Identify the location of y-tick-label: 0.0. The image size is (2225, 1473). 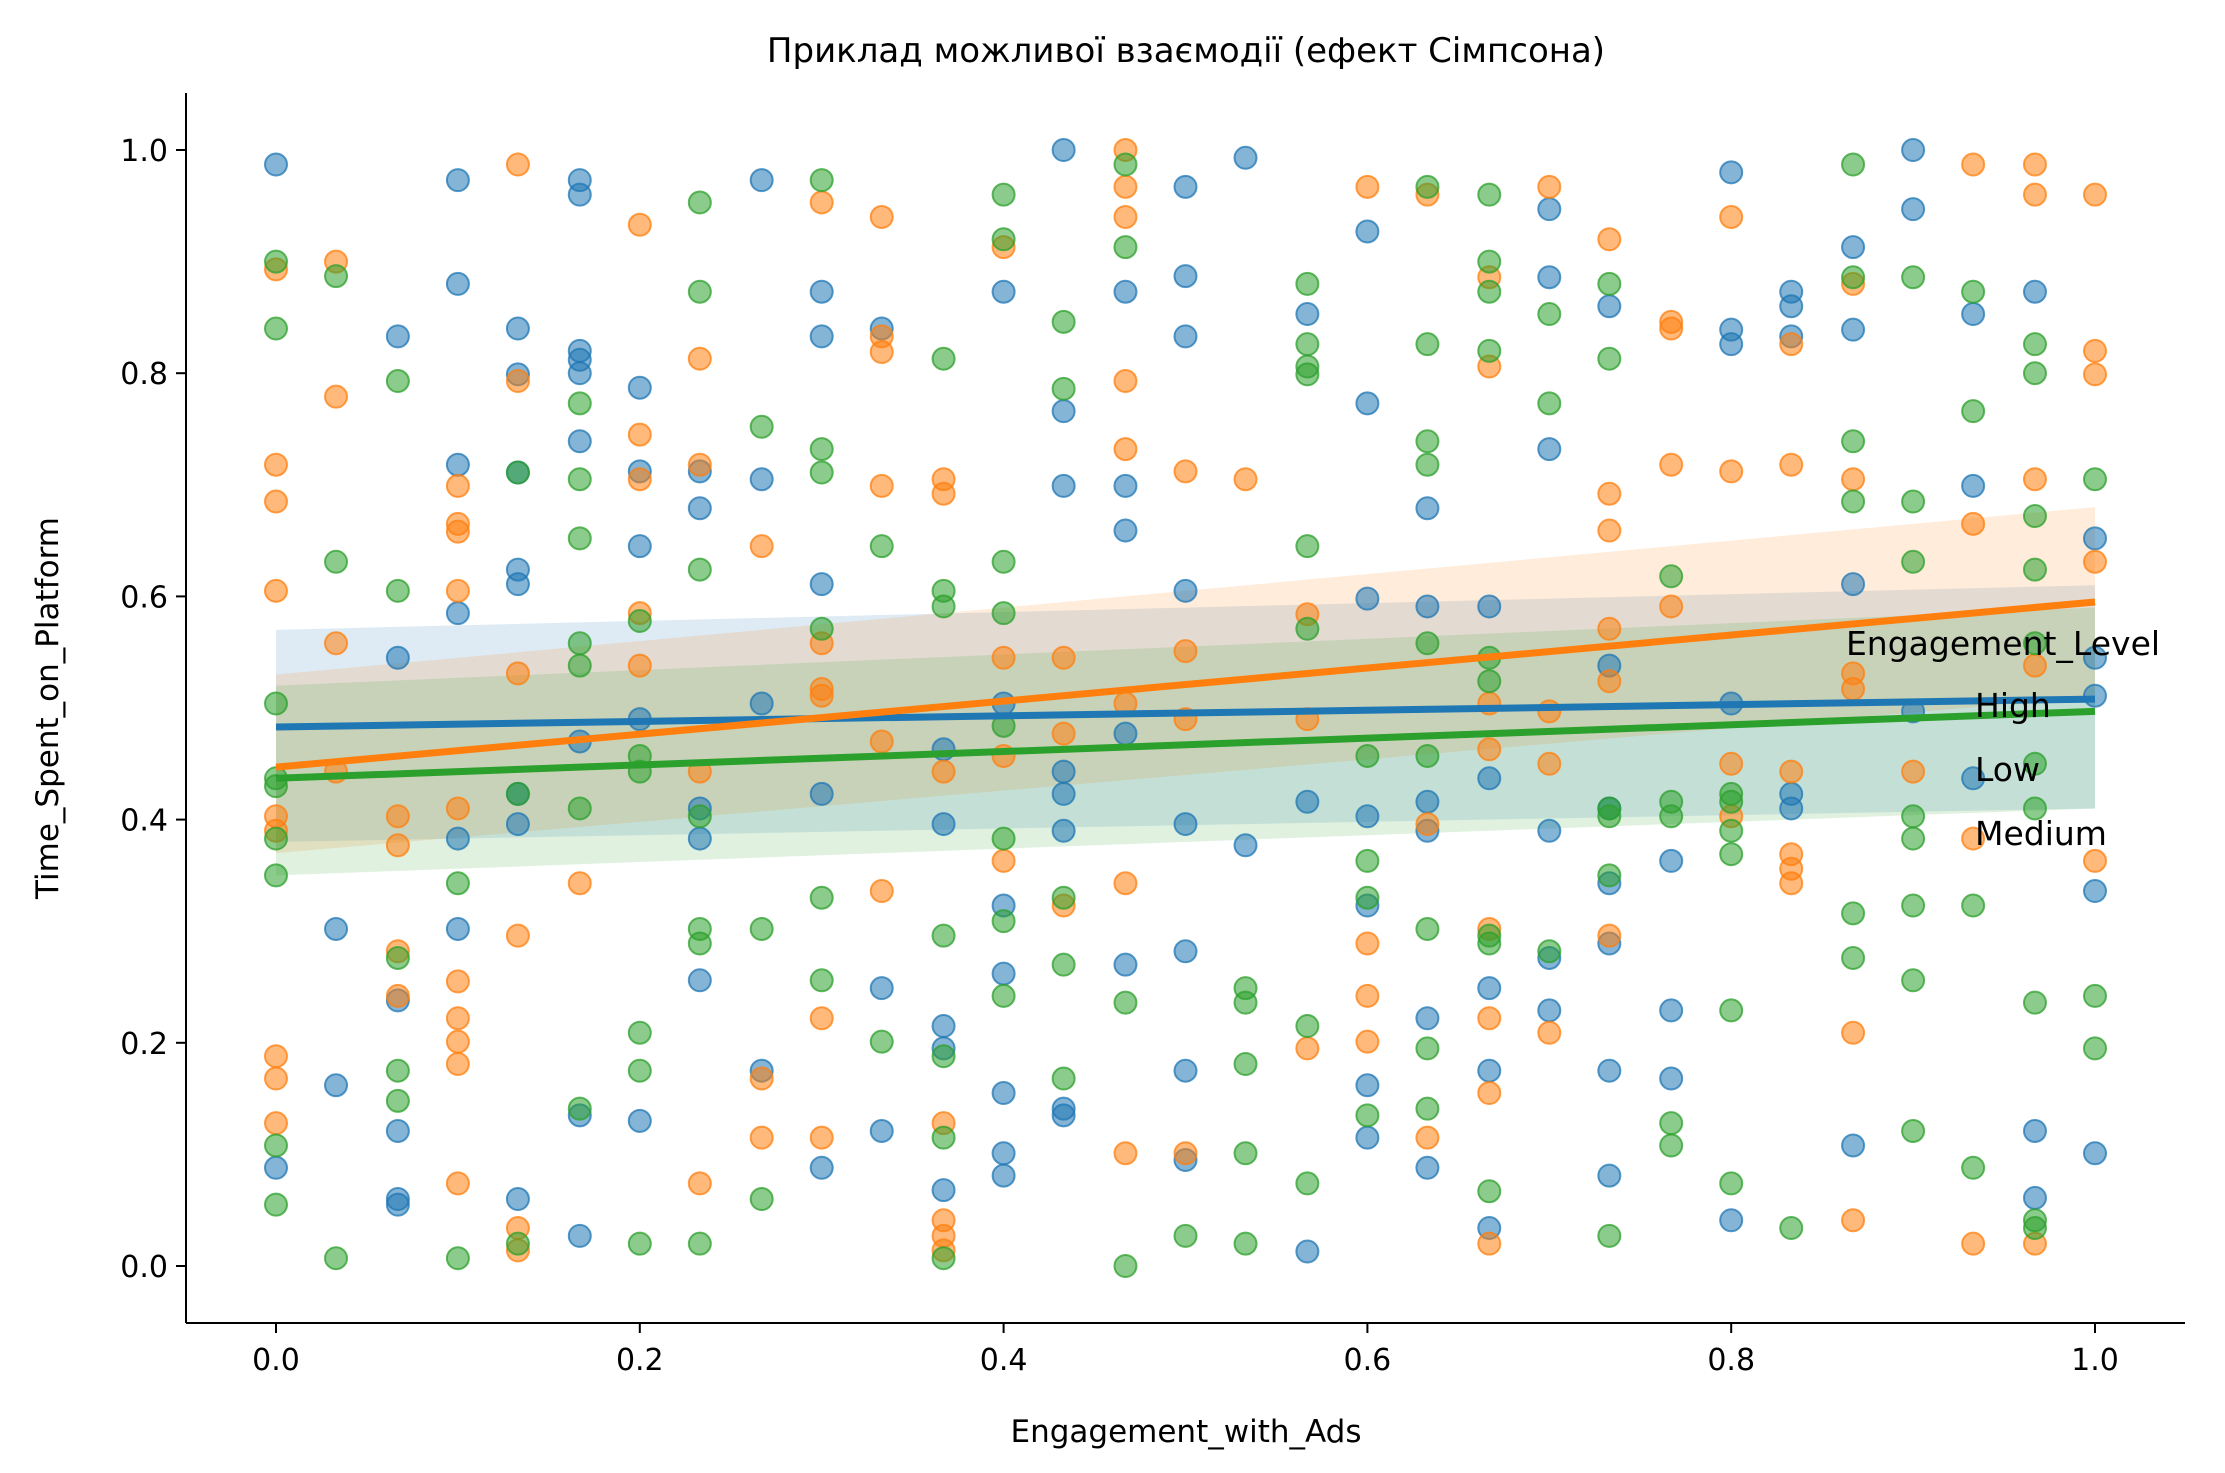
(144, 1267).